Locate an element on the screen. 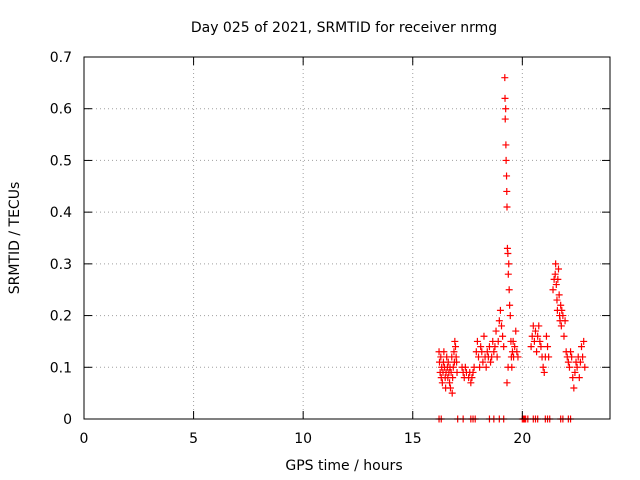 The width and height of the screenshot is (640, 480). y-tick-label: 0.5 is located at coordinates (61, 161).